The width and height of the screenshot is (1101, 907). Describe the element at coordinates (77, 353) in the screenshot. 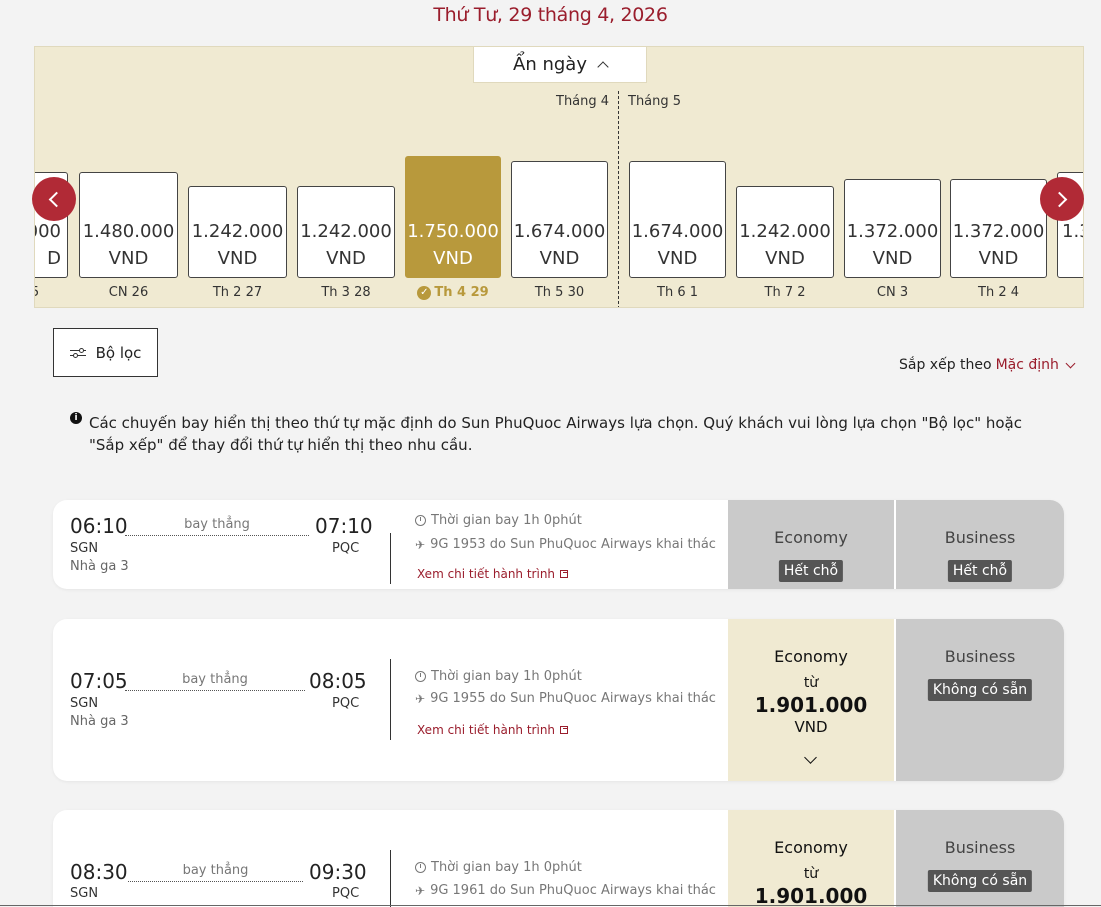

I see `sliders-icon` at that location.